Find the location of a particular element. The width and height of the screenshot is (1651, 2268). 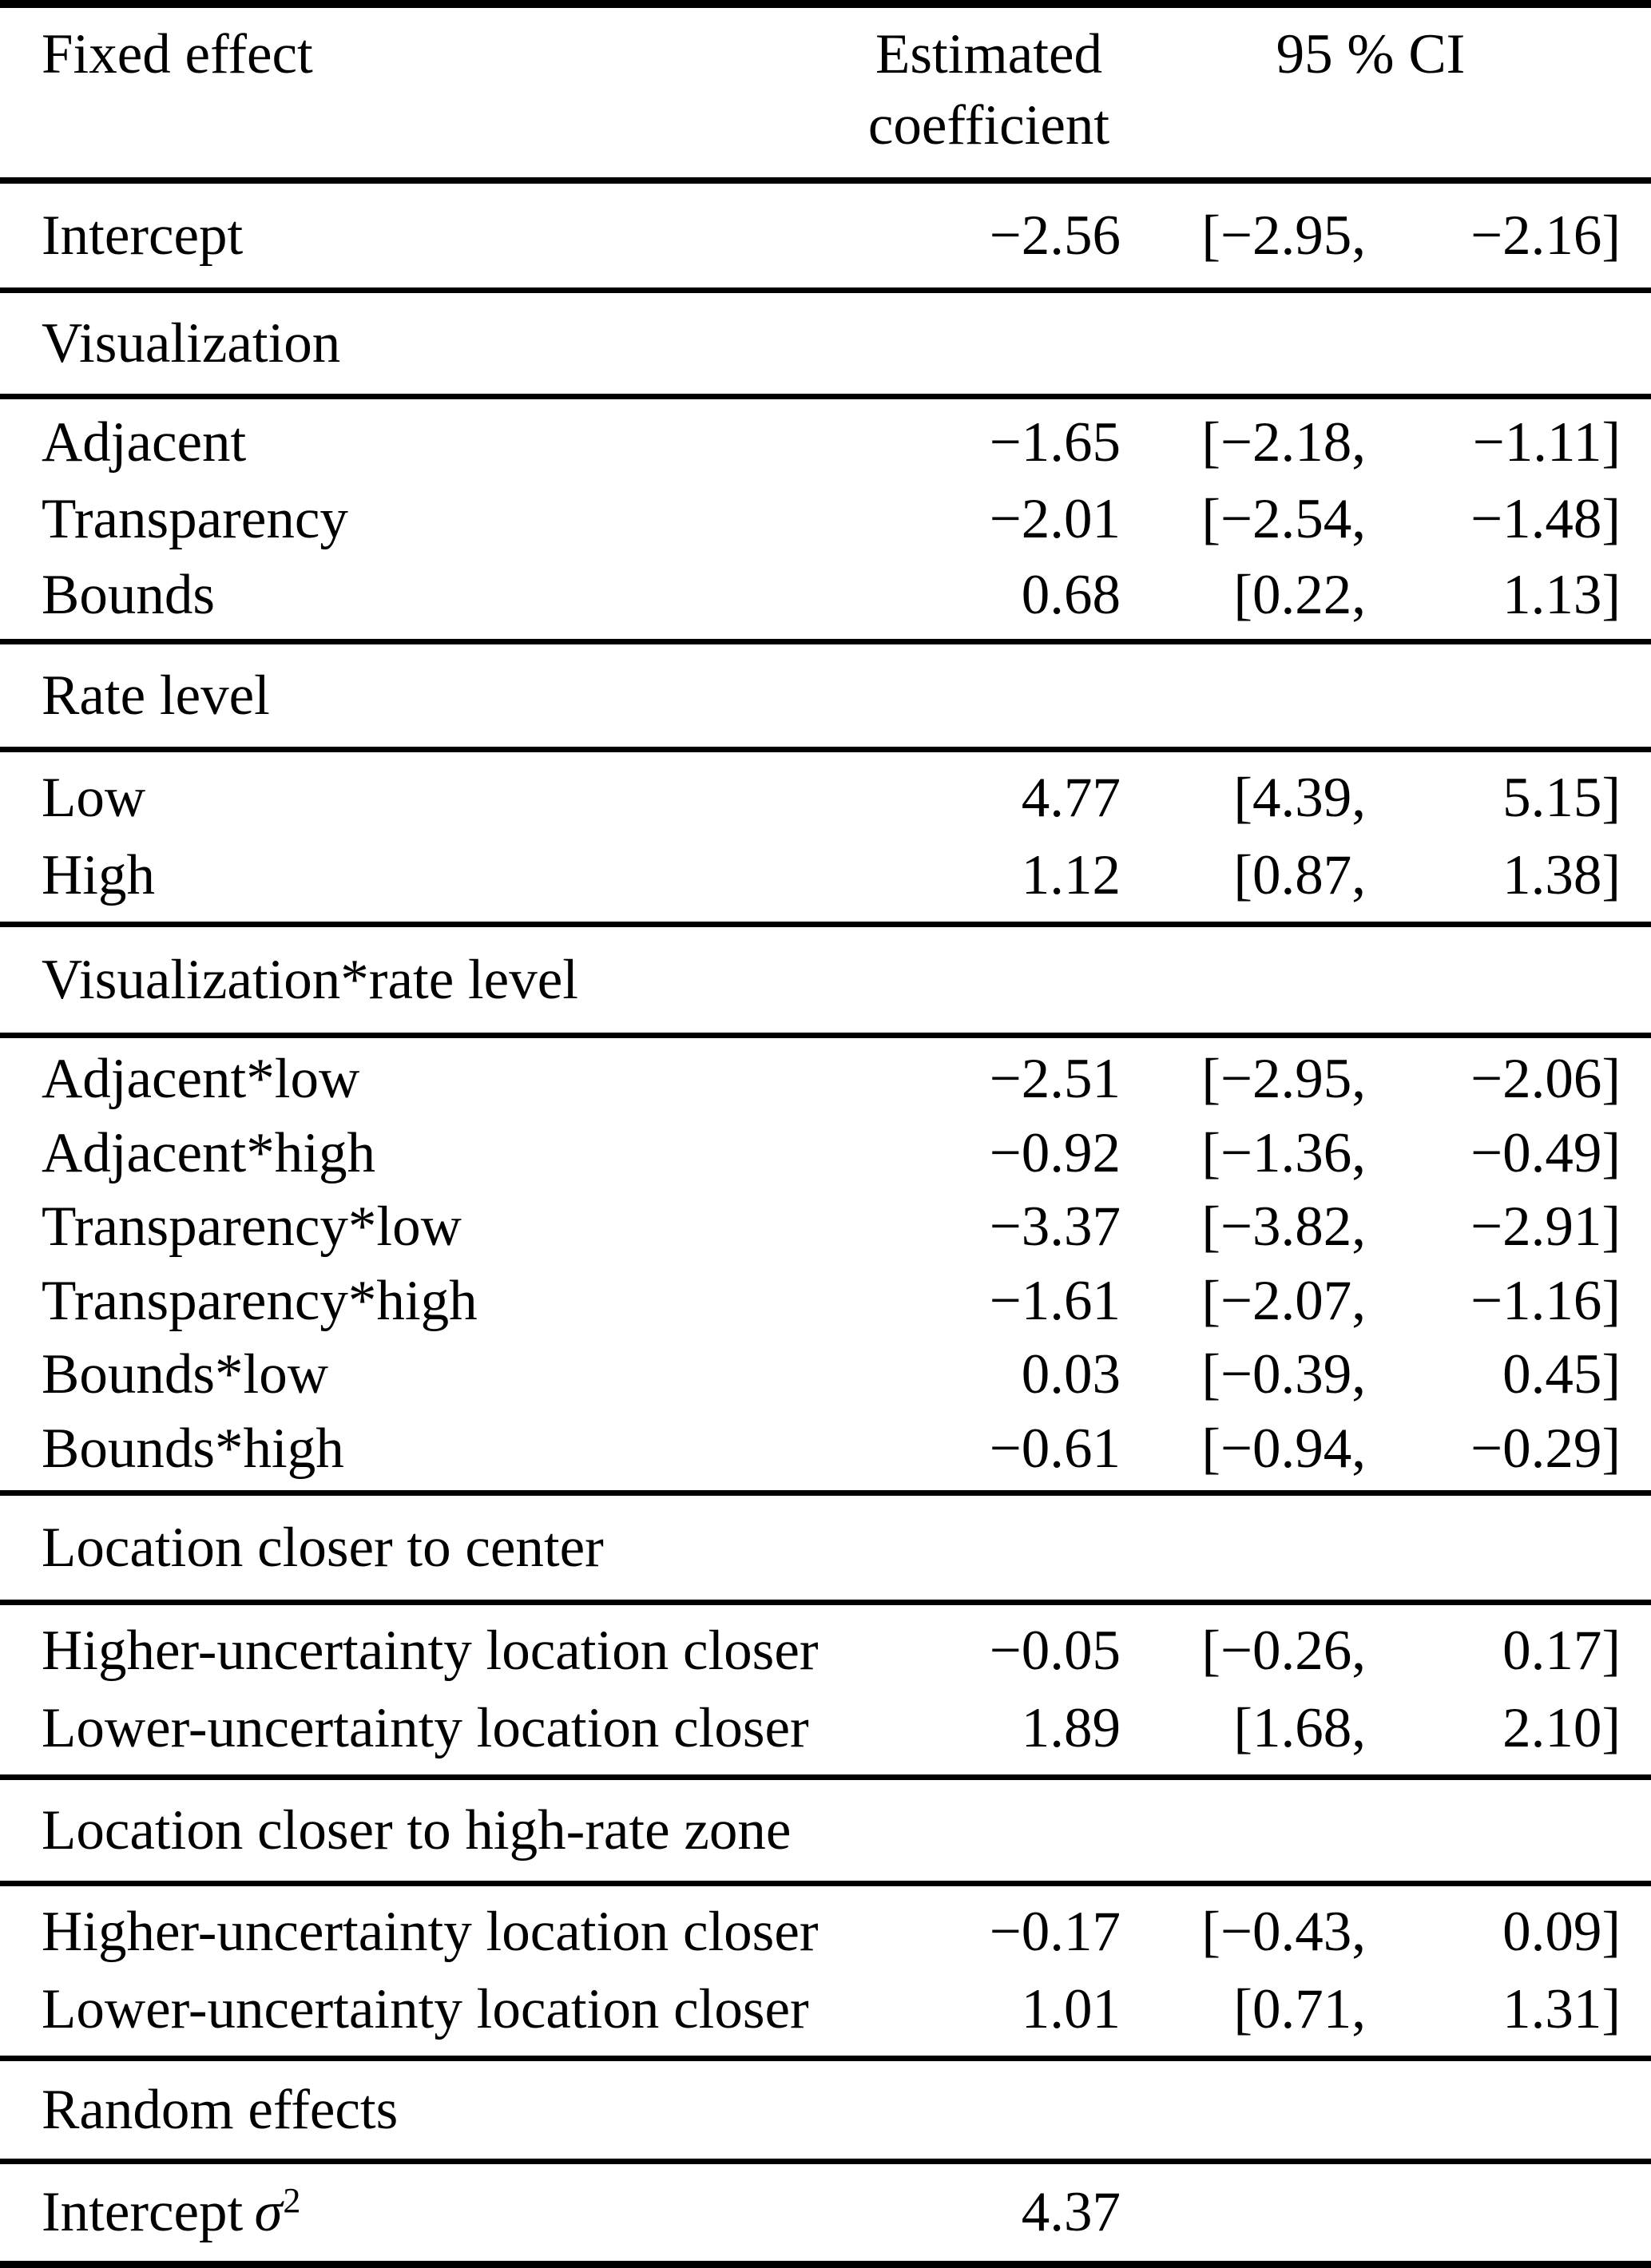

cell-coefficient: −1.61 is located at coordinates (1055, 1301).